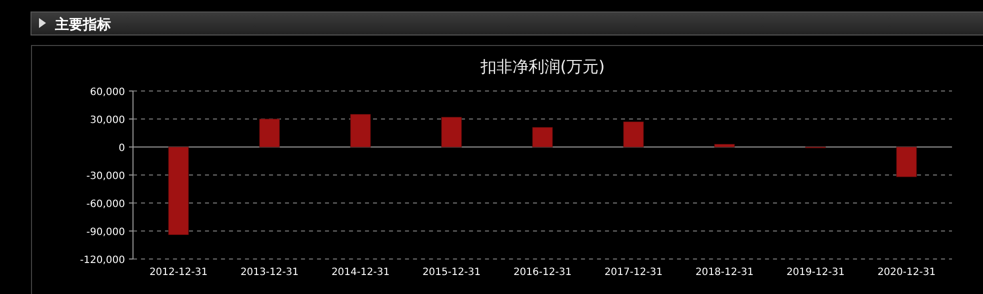 The height and width of the screenshot is (294, 983). Describe the element at coordinates (107, 92) in the screenshot. I see `y-tick-label: 60,000` at that location.